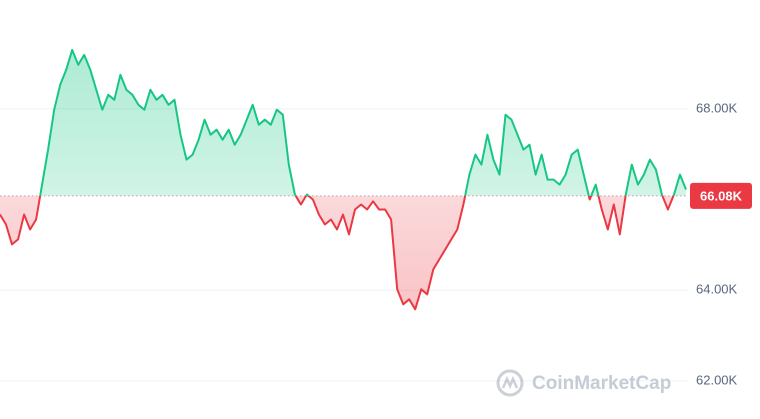 This screenshot has width=760, height=419. I want to click on price-label: 66.08K, so click(721, 195).